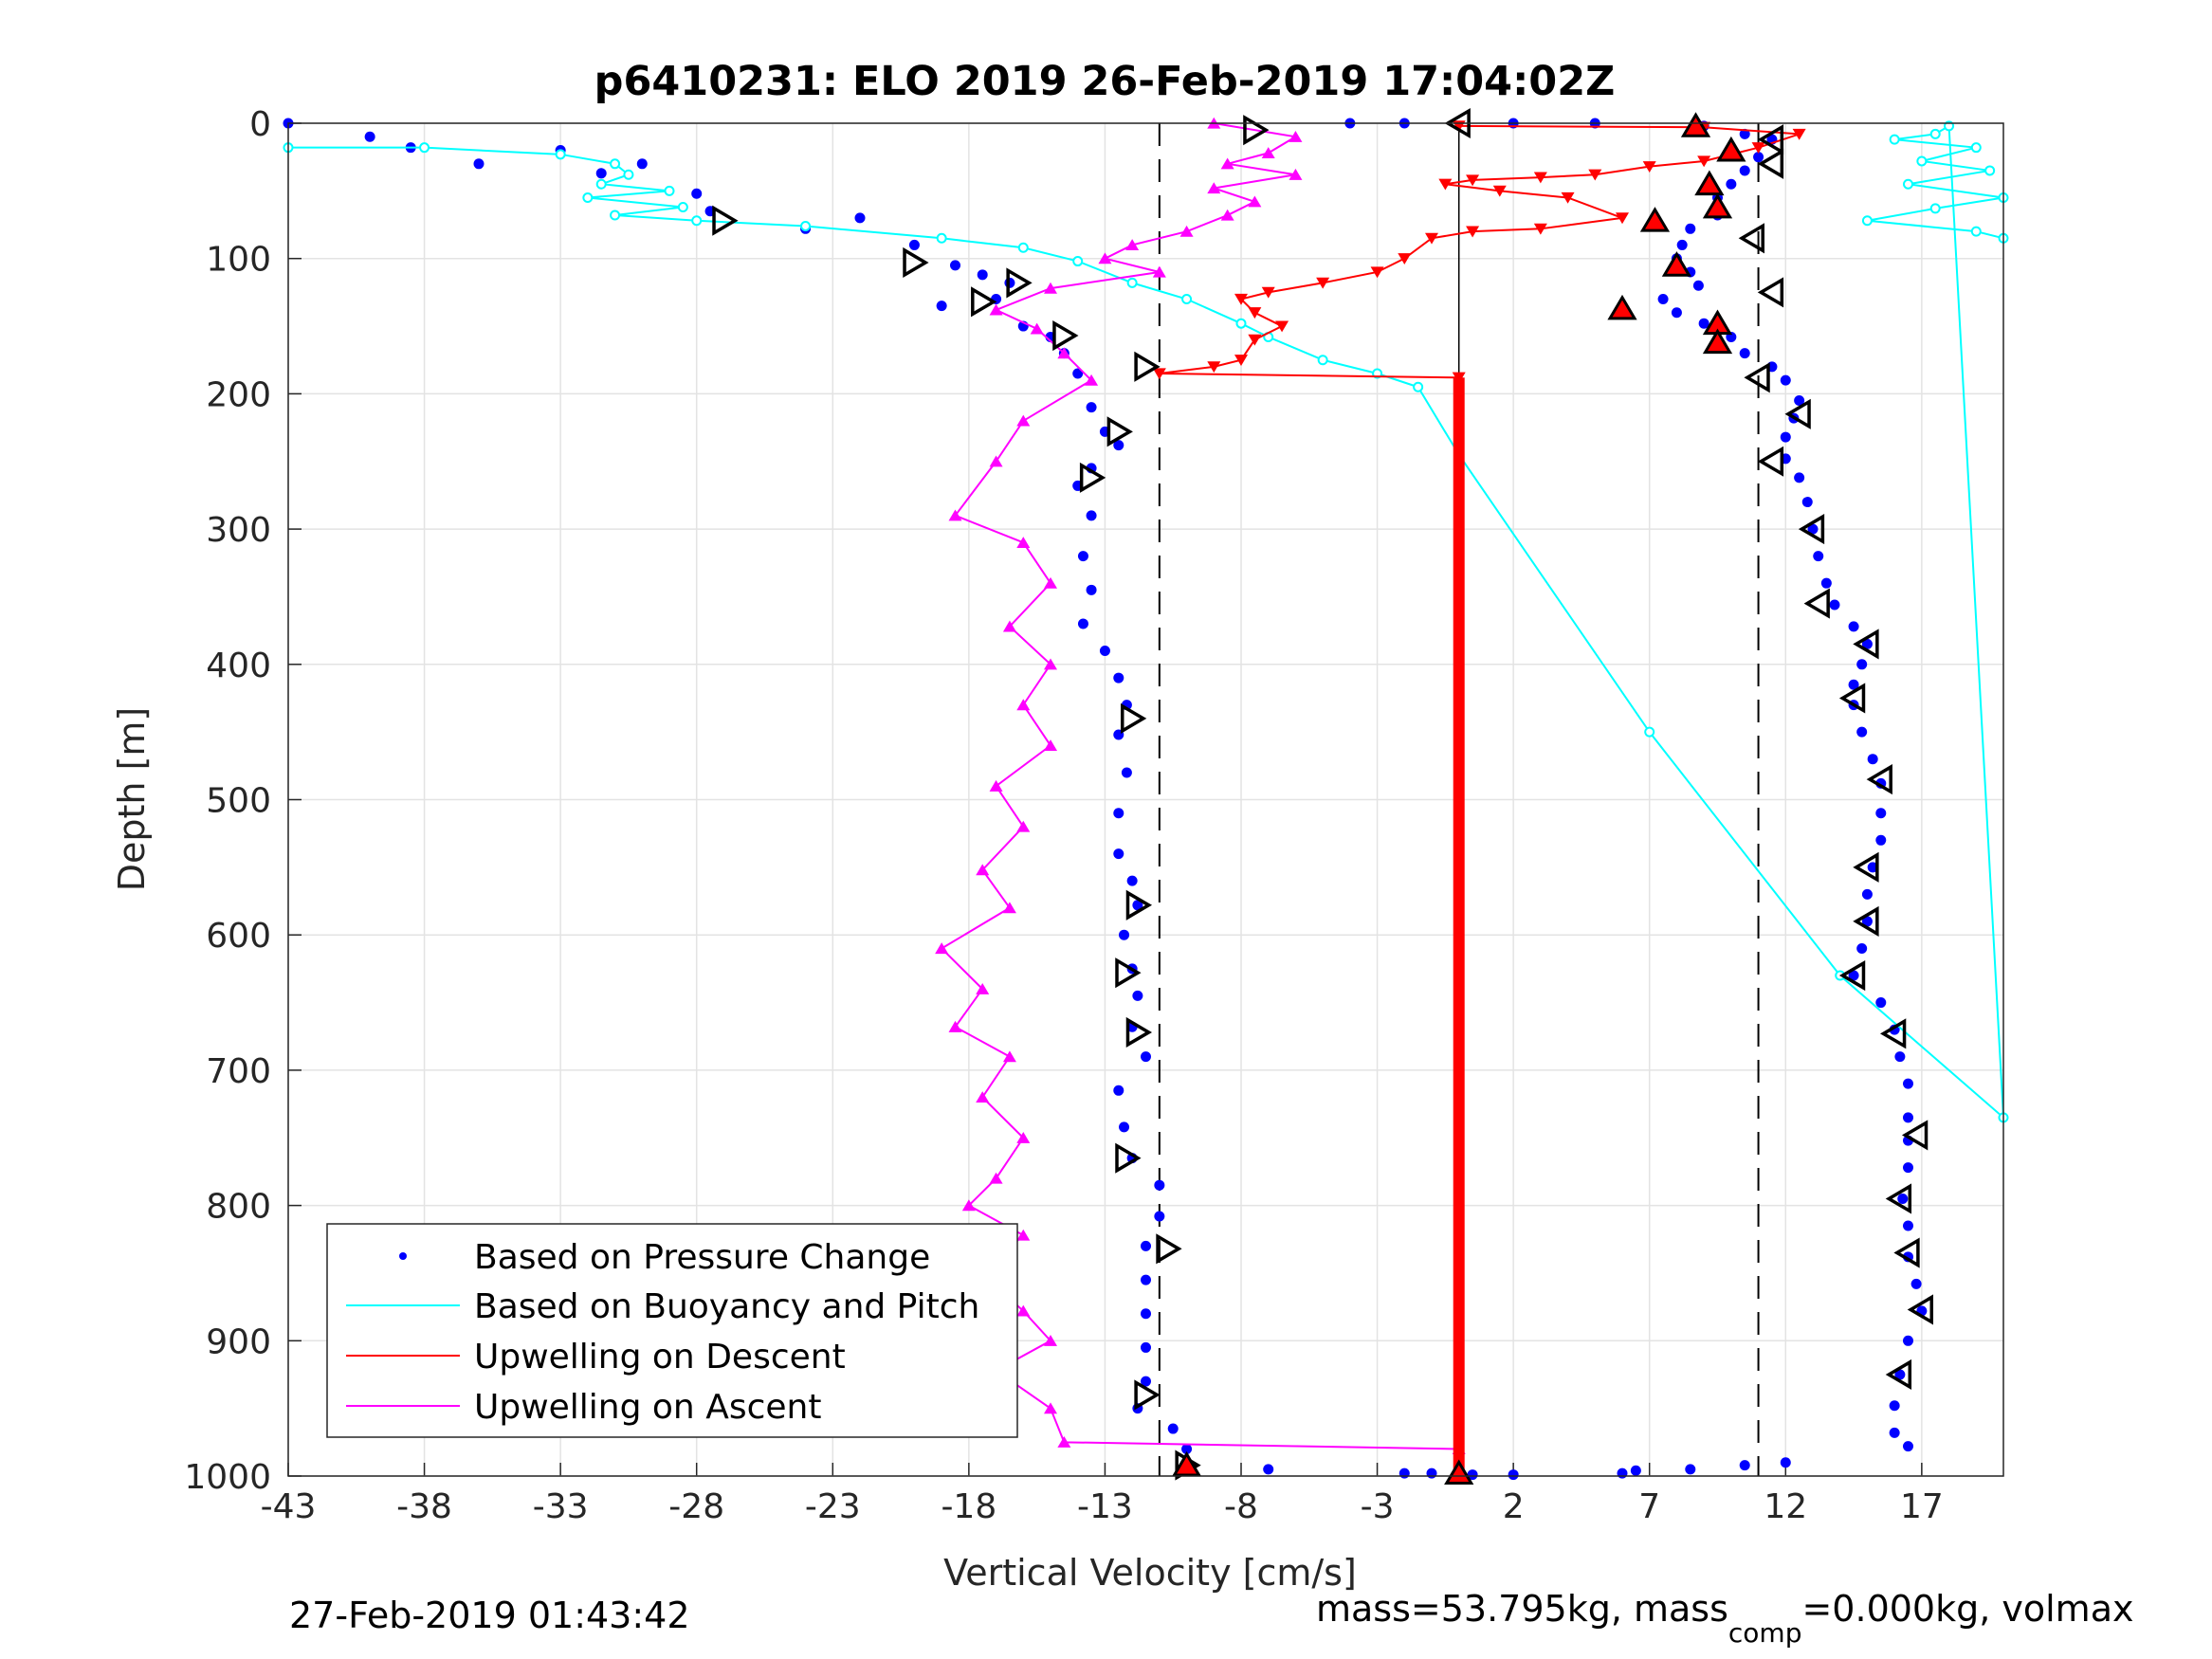  I want to click on legend-label-buoyancy: Based on Buoyancy and Pitch, so click(726, 1306).